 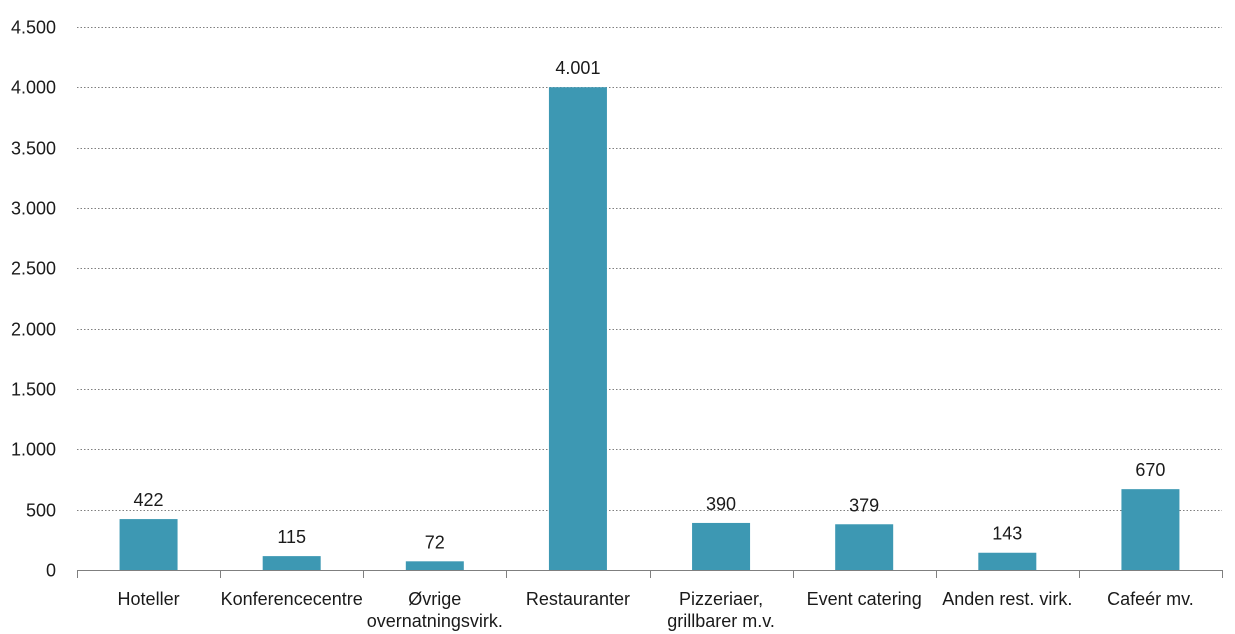 I want to click on y-tick-label: 500, so click(x=41, y=511).